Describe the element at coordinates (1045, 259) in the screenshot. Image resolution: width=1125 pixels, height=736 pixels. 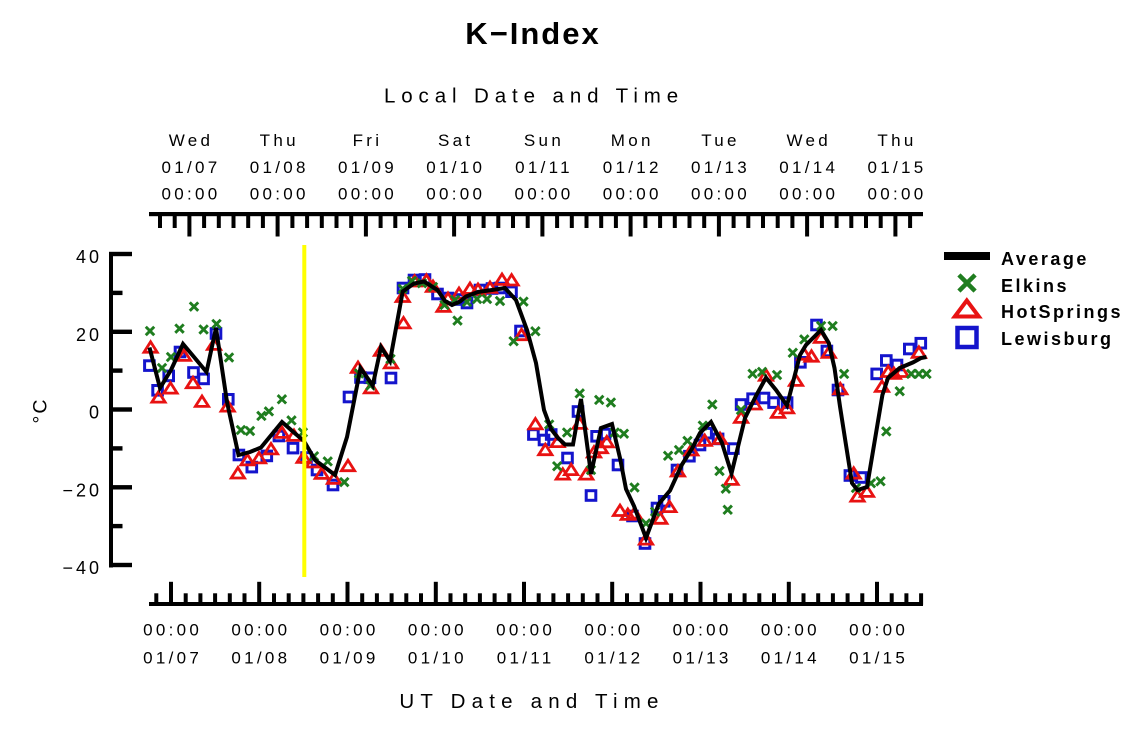
I see `svg-text: Average` at that location.